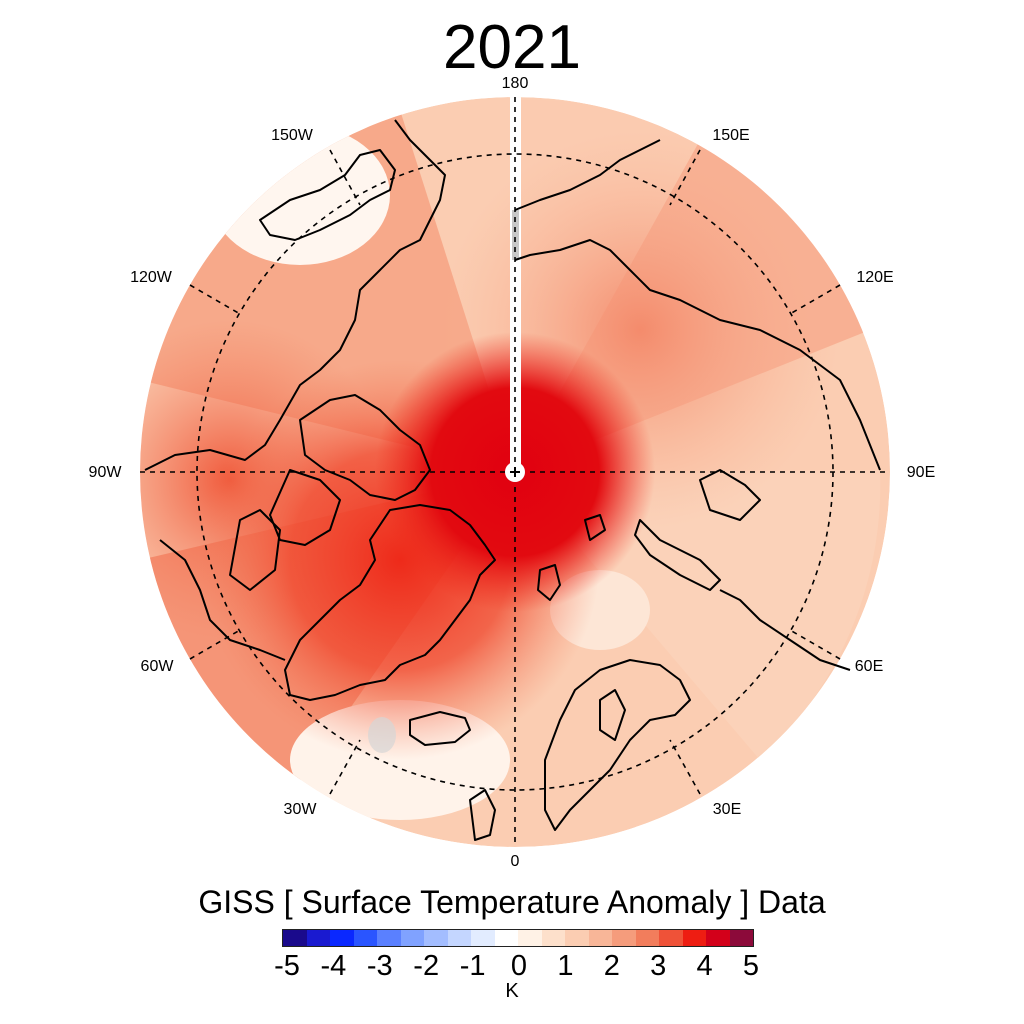 The height and width of the screenshot is (1024, 1024). Describe the element at coordinates (549, 582) in the screenshot. I see `svalbard-coast` at that location.